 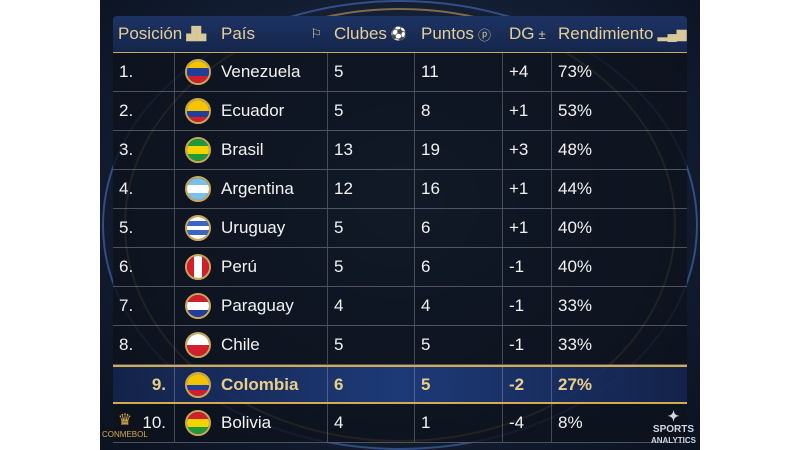 What do you see at coordinates (484, 35) in the screenshot?
I see `points-icon: ⓟ` at bounding box center [484, 35].